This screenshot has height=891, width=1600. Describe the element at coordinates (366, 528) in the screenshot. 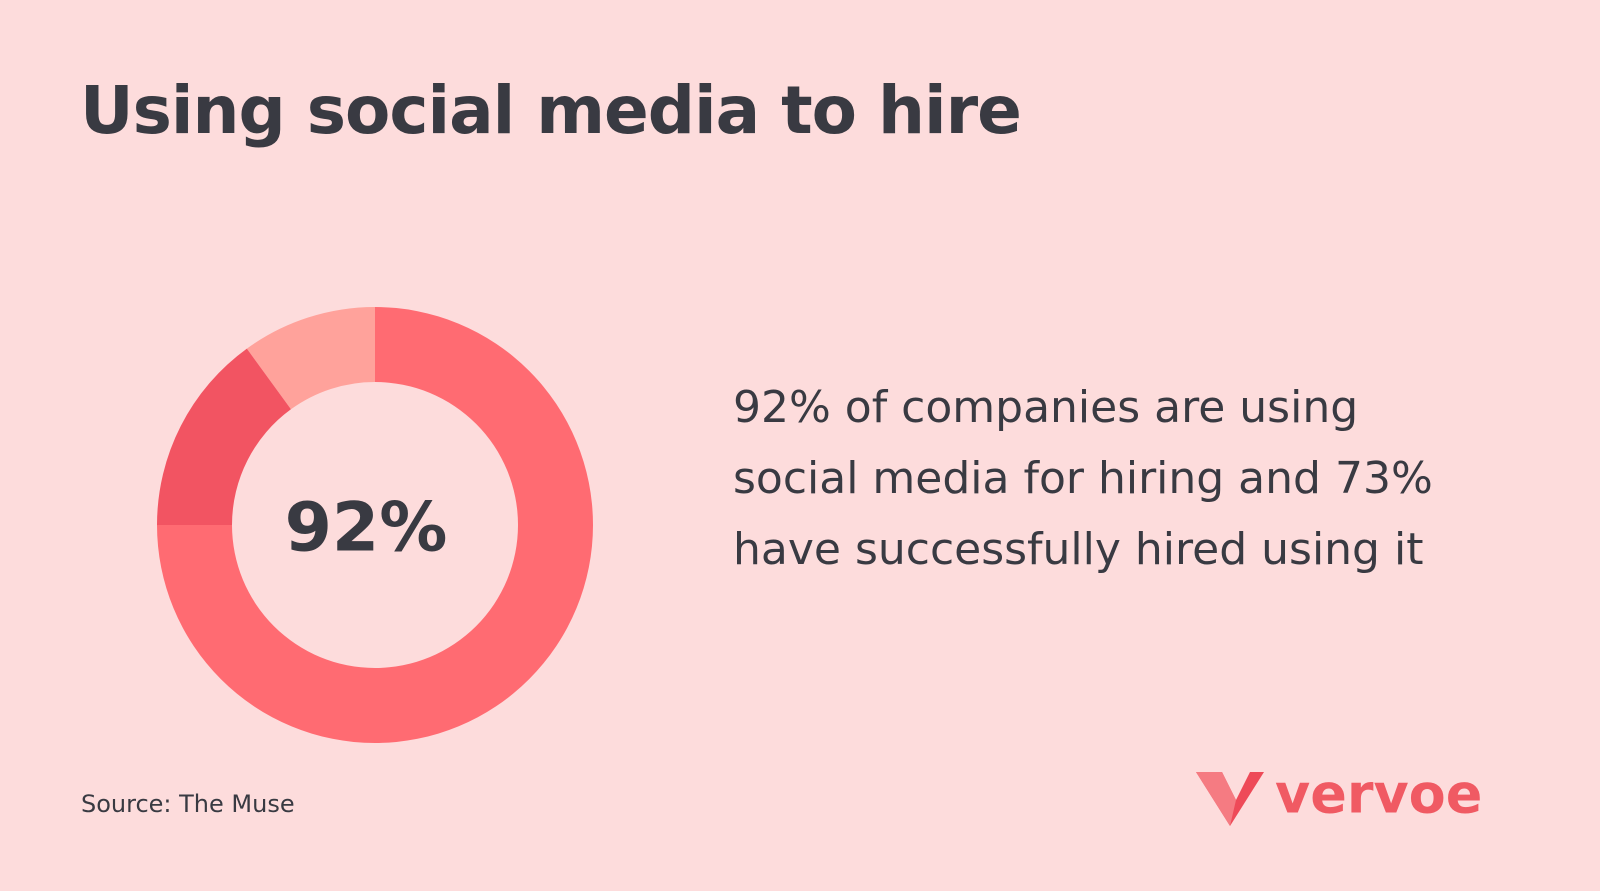

I see `center-label: 92%` at that location.